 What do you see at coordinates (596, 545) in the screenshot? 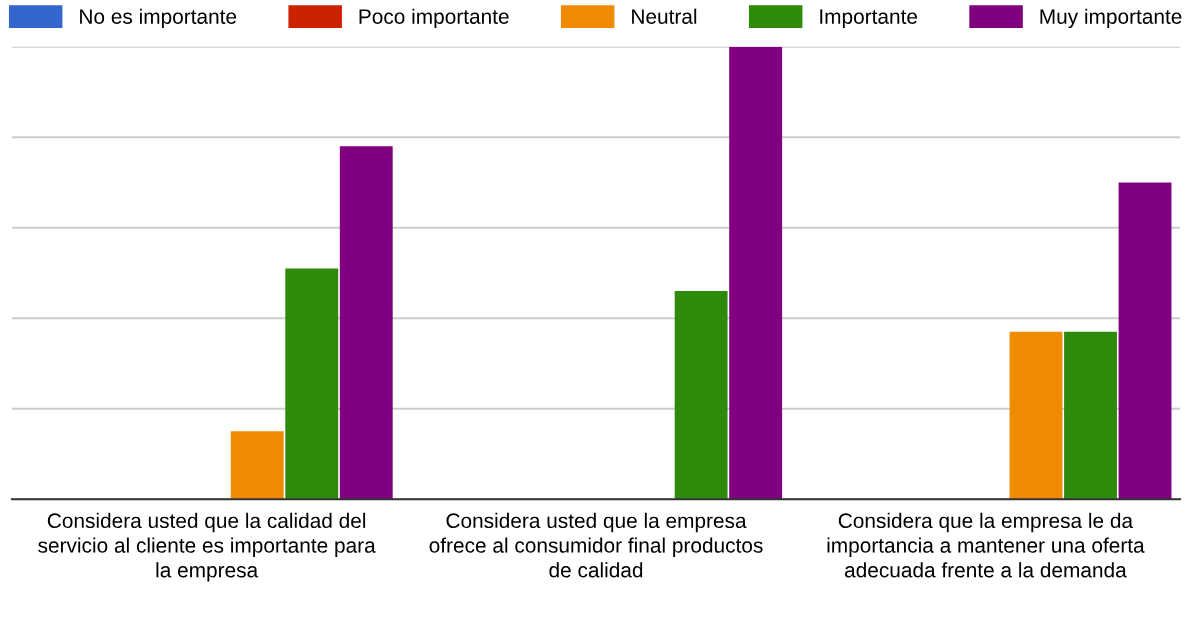
I see `x-tick-label: Considera usted que la empresa ofrece al consumidor final productos de calidad` at bounding box center [596, 545].